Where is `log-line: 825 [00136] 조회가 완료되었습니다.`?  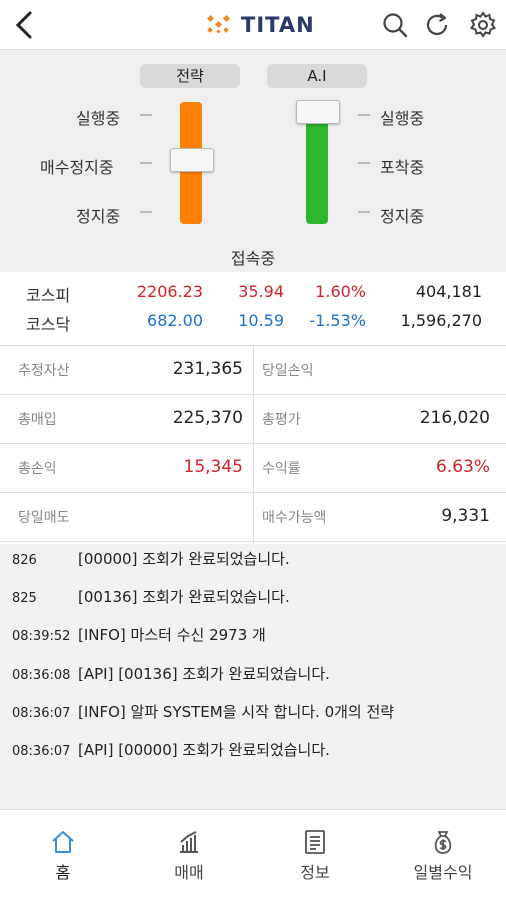
log-line: 825 [00136] 조회가 완료되었습니다. is located at coordinates (151, 596).